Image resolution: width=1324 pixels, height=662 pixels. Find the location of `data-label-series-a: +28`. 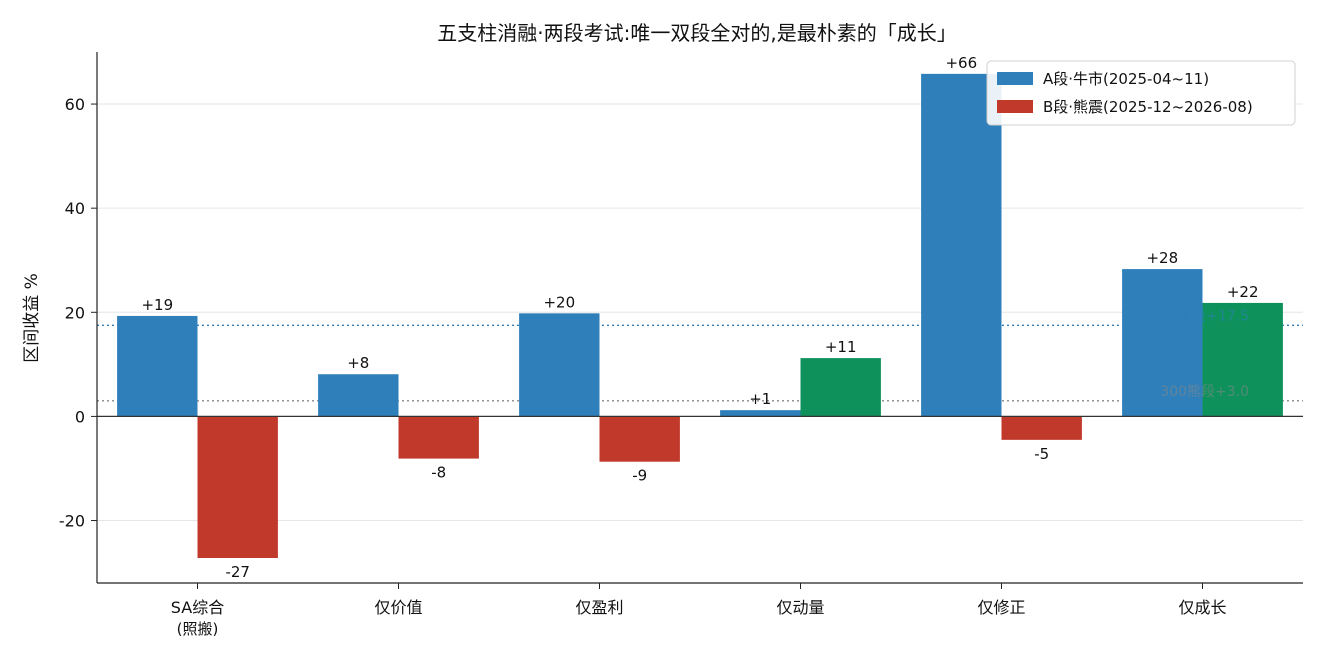

data-label-series-a: +28 is located at coordinates (1162, 258).